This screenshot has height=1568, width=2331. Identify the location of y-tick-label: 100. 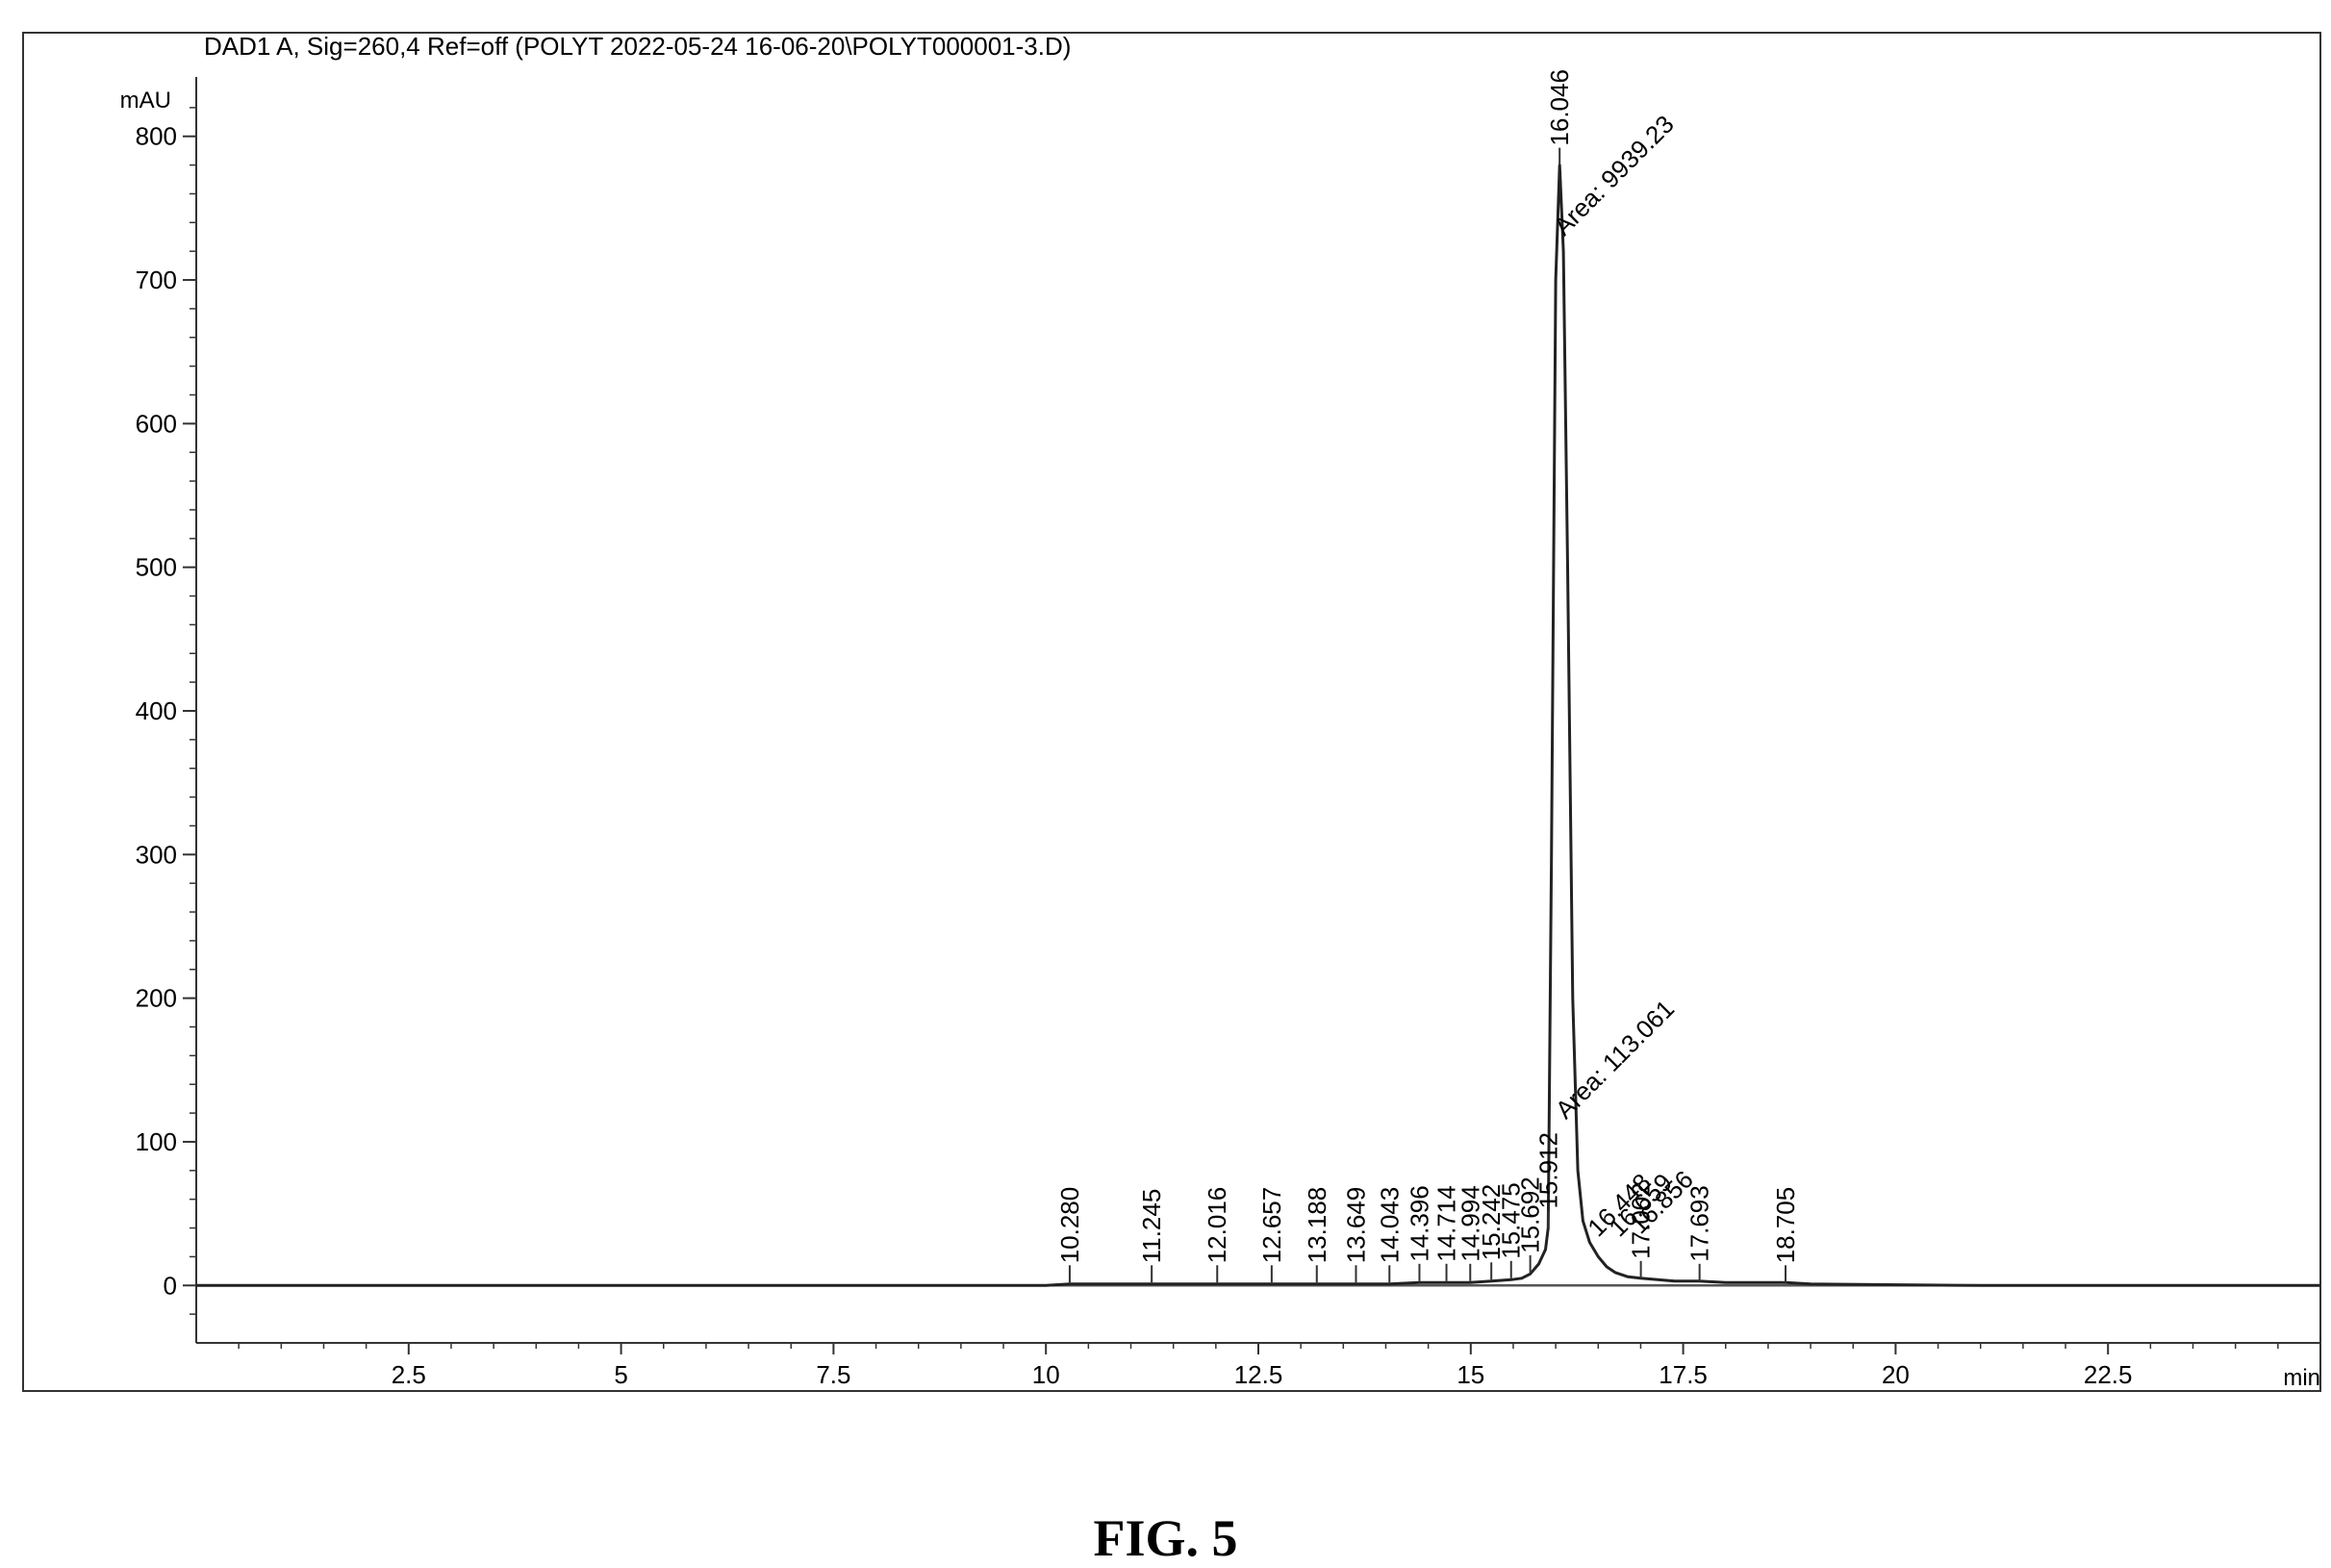
(156, 1141).